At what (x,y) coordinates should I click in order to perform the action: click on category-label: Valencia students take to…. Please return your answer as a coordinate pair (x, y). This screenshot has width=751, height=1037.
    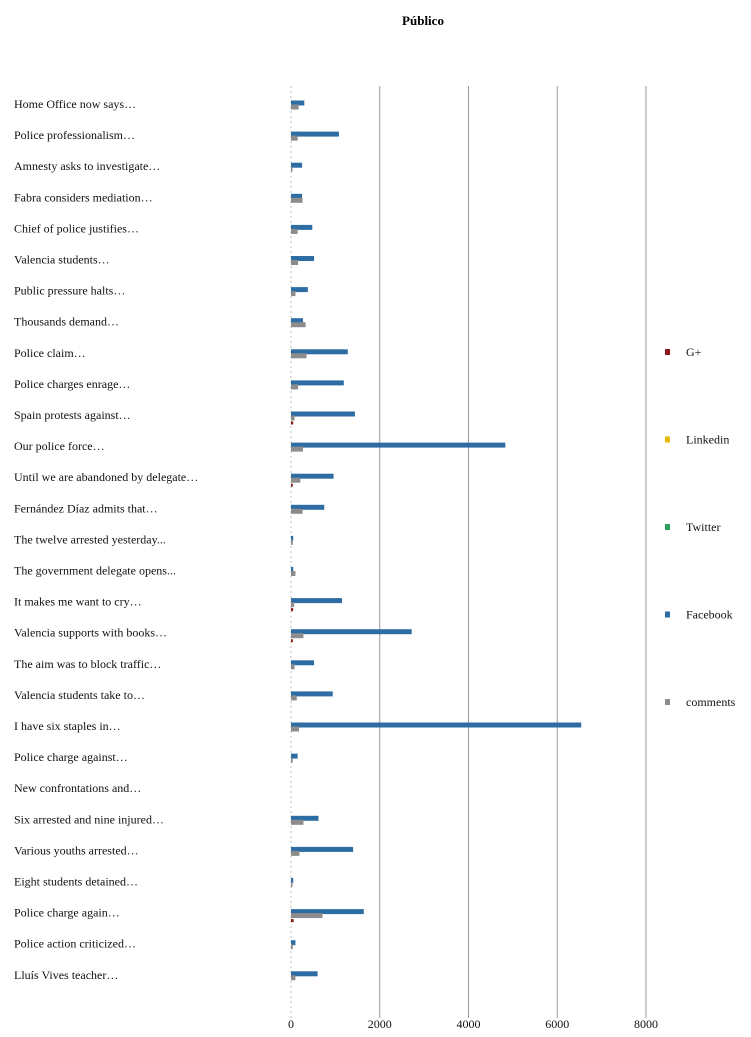
    Looking at the image, I should click on (79, 695).